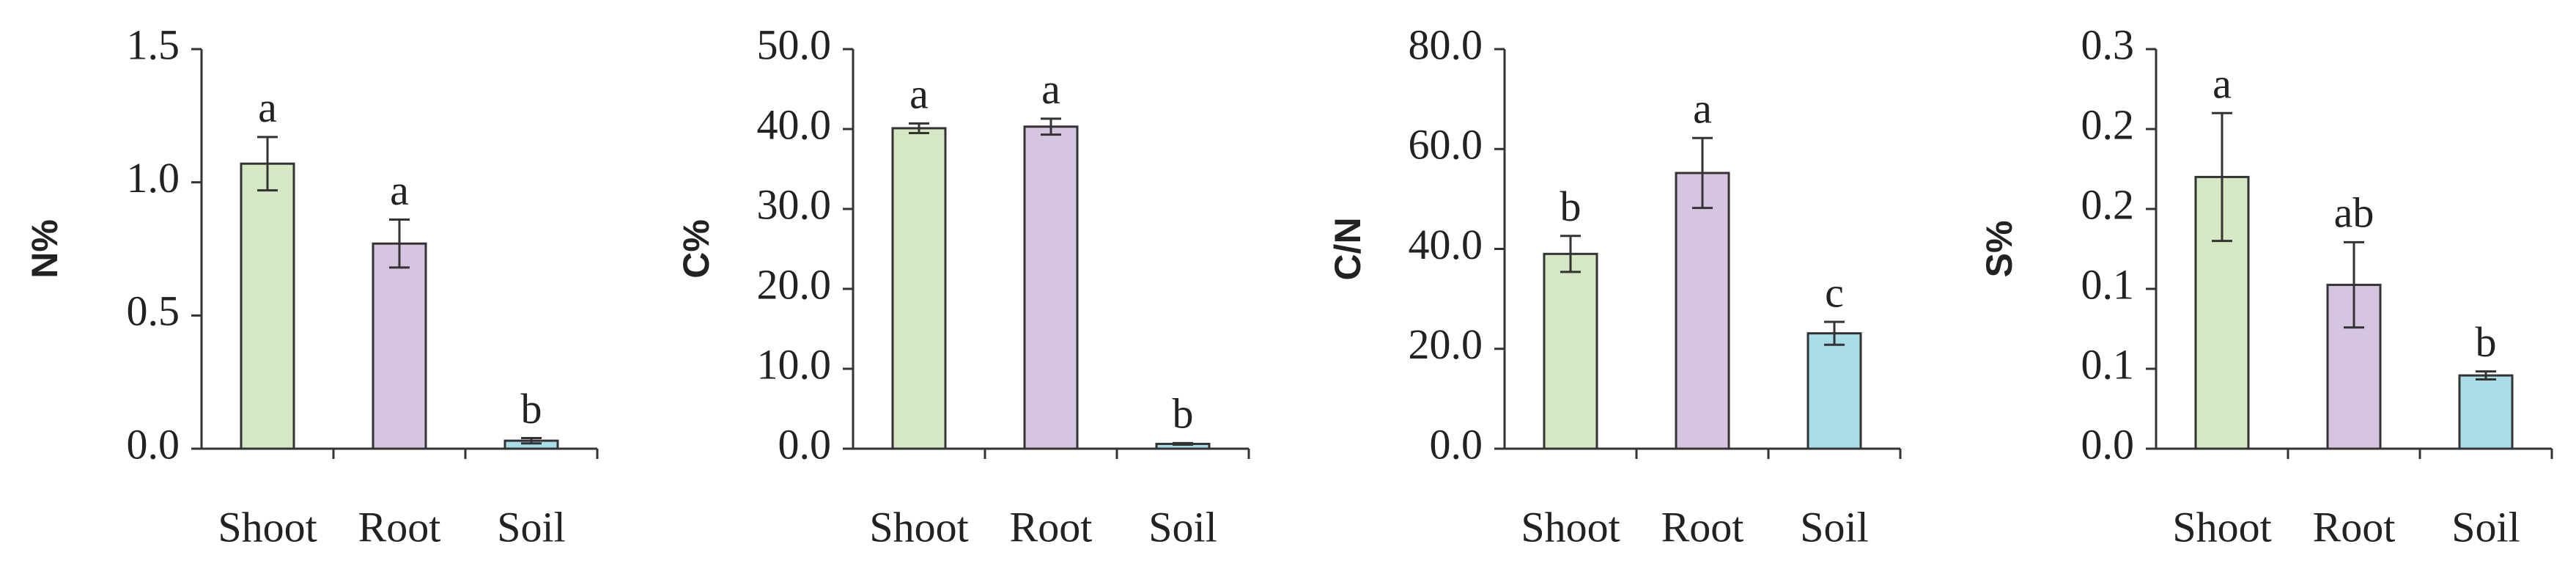  I want to click on y-axis-label: S%, so click(1999, 249).